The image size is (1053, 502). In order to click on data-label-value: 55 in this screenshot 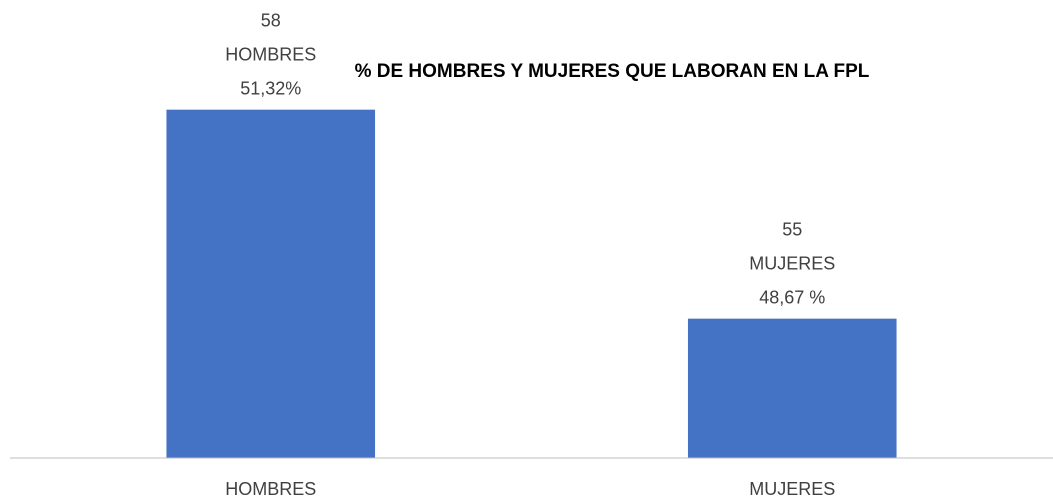, I will do `click(792, 229)`.